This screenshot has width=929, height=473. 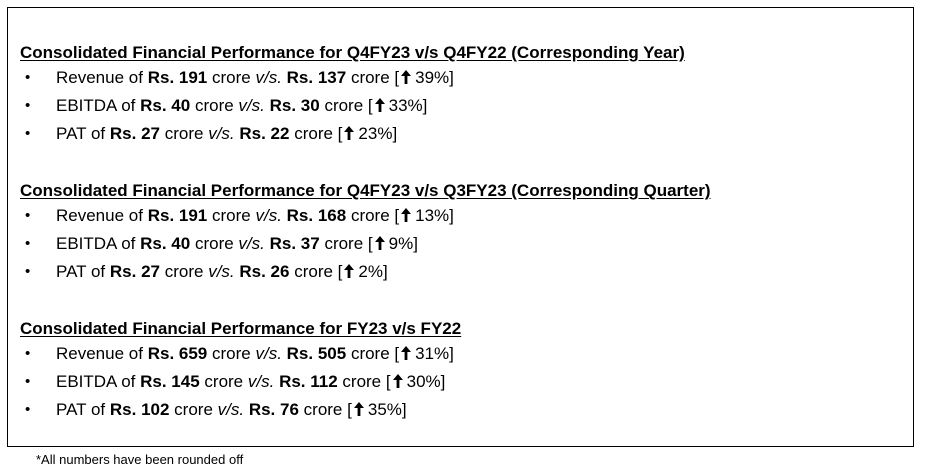 What do you see at coordinates (308, 381) in the screenshot?
I see `previous-value: Rs. 112` at bounding box center [308, 381].